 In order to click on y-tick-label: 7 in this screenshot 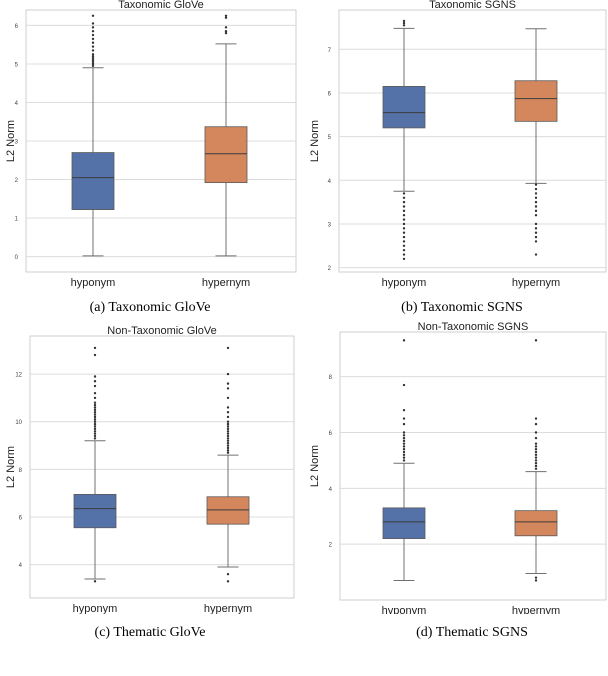, I will do `click(330, 51)`.